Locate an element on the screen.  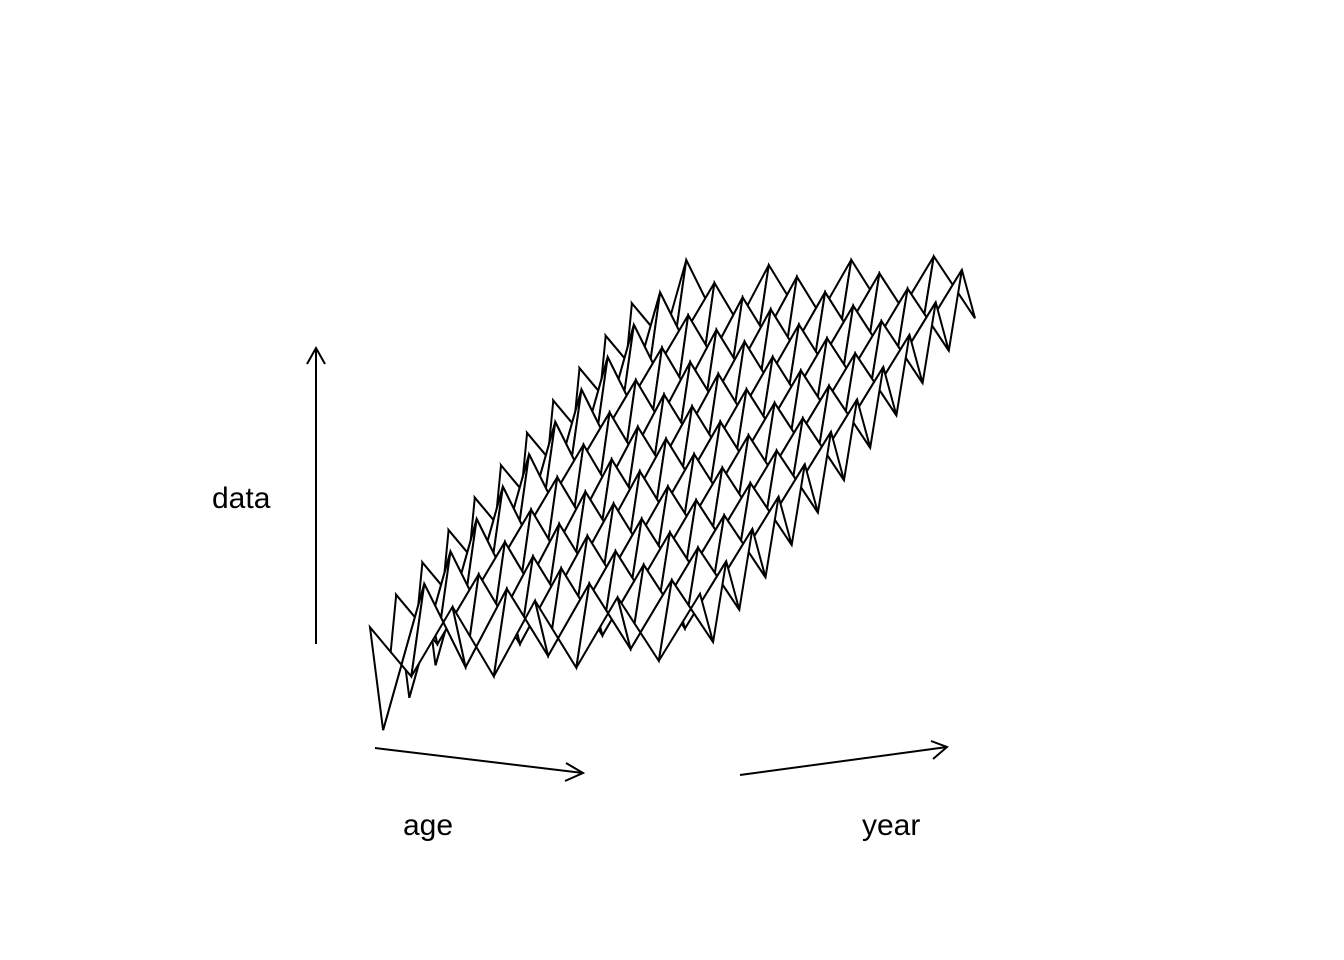
surface-facet is located at coordinates (686, 619).